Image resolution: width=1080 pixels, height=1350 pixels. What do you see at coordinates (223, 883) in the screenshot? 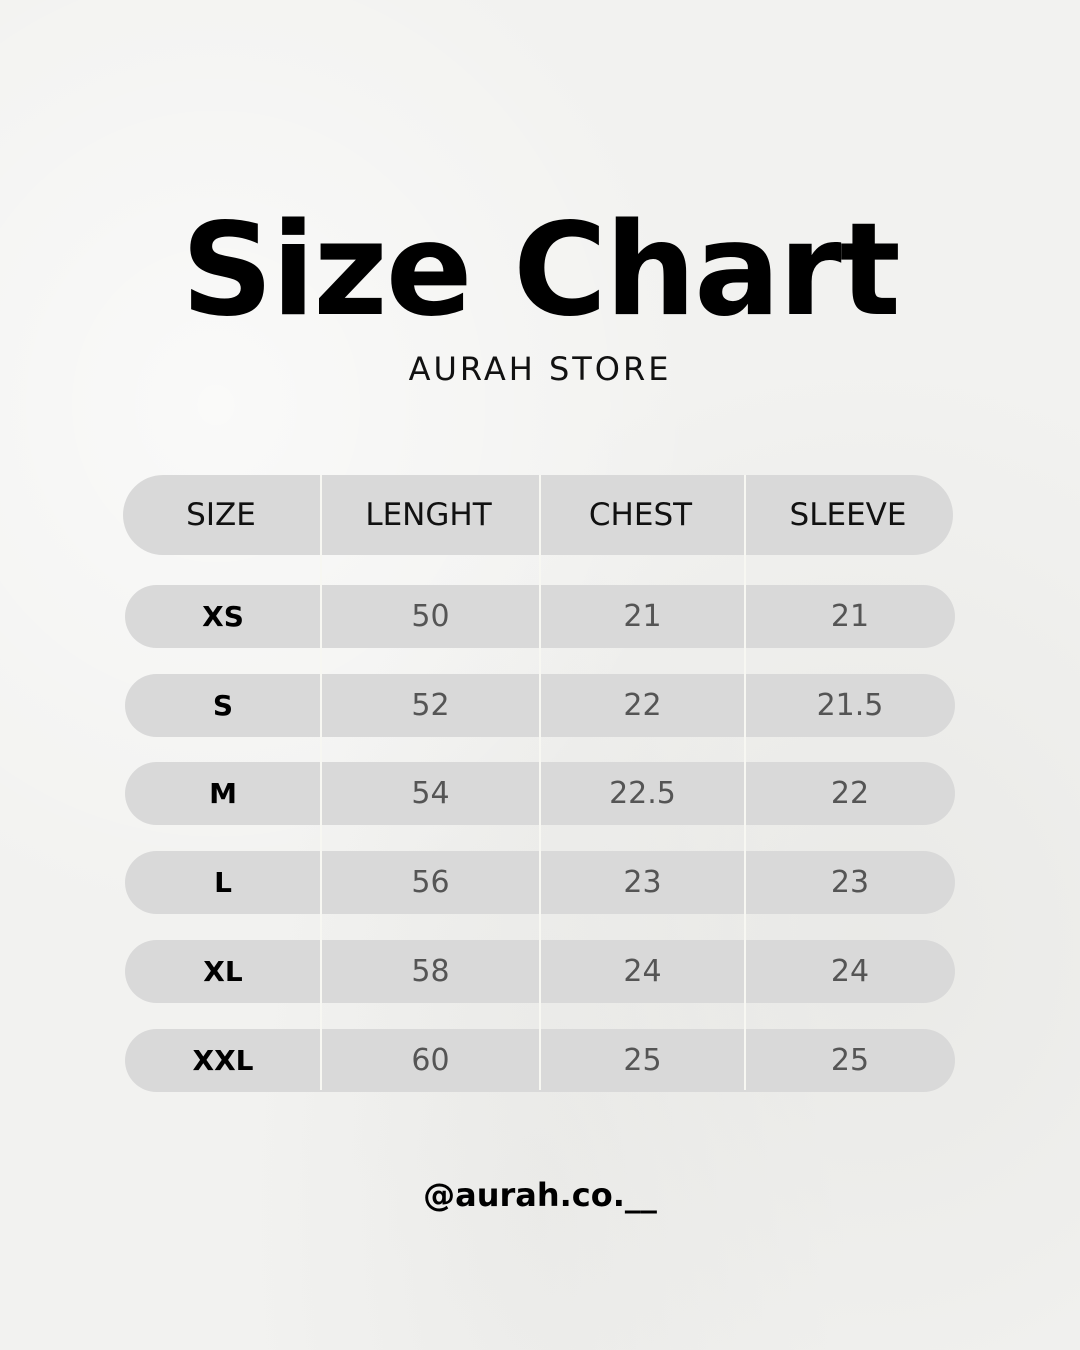
I see `cell-size: L` at bounding box center [223, 883].